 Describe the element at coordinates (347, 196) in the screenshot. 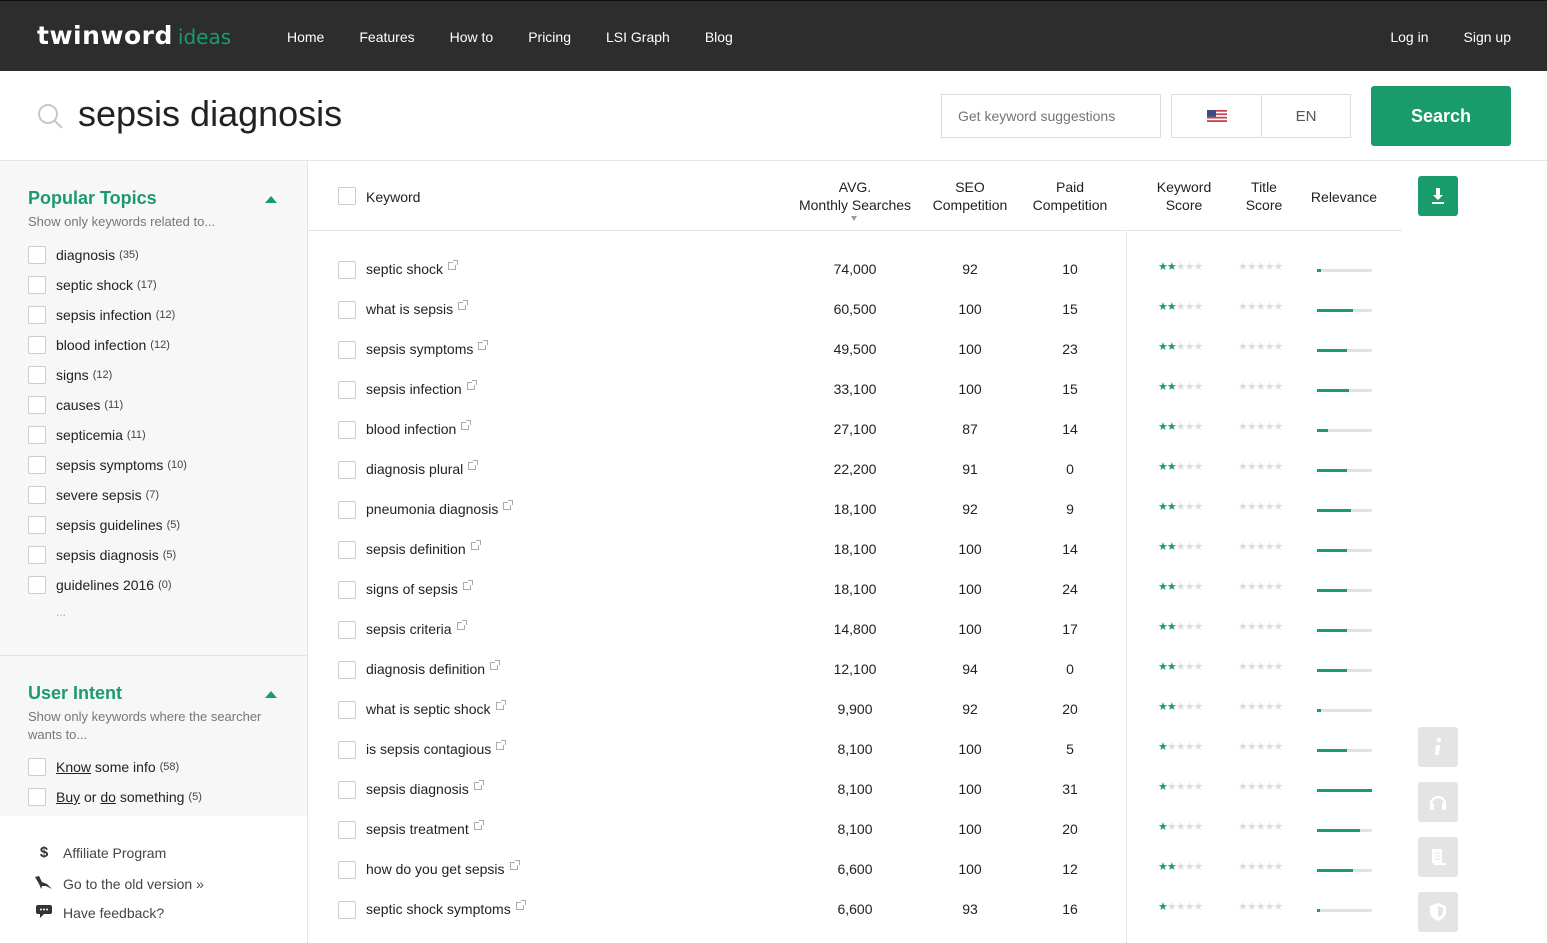

I see `select-all-checkbox` at that location.